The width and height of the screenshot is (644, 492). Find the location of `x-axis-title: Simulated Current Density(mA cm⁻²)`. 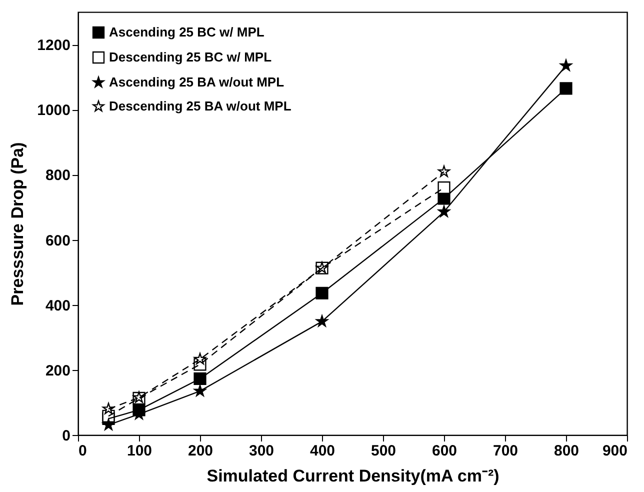

x-axis-title: Simulated Current Density(mA cm⁻²) is located at coordinates (353, 476).